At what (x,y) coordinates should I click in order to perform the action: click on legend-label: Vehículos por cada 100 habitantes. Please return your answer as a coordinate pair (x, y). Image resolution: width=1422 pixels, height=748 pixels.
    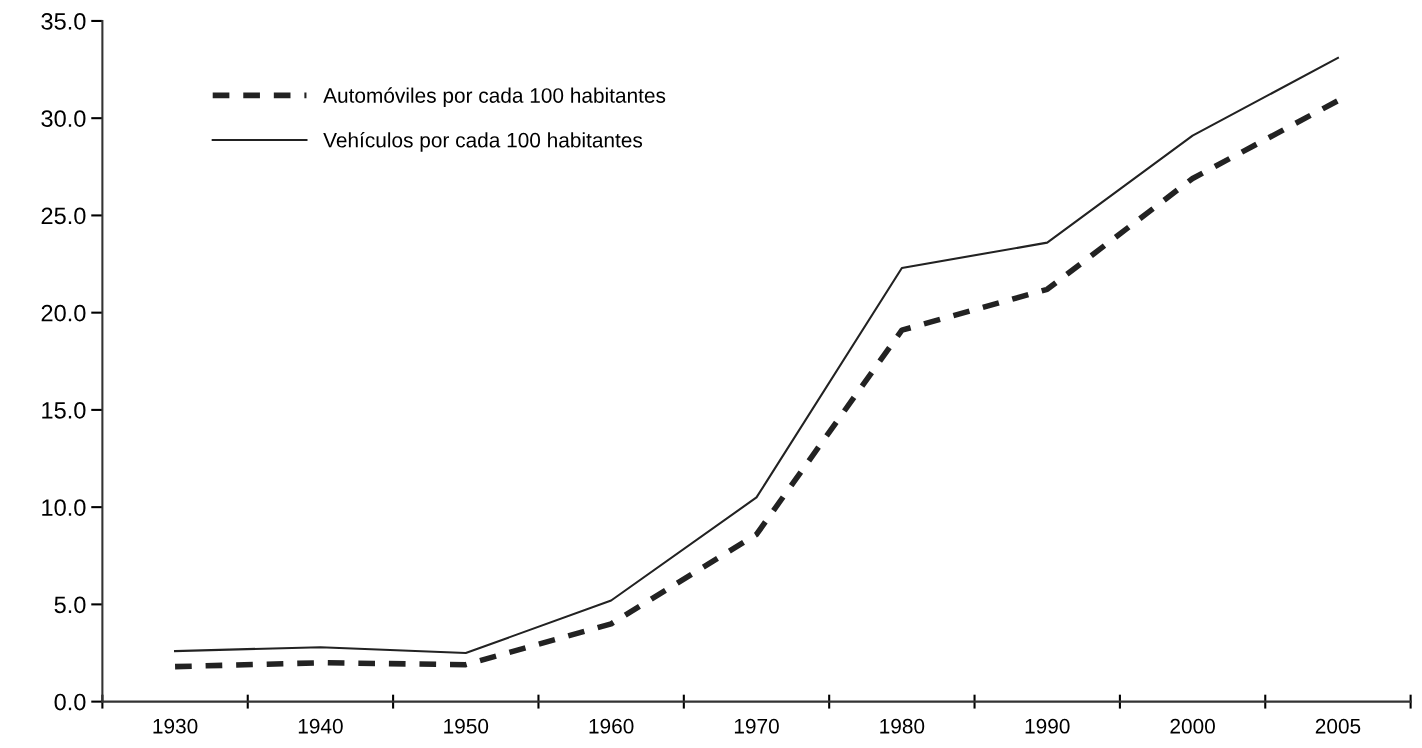
    Looking at the image, I should click on (483, 142).